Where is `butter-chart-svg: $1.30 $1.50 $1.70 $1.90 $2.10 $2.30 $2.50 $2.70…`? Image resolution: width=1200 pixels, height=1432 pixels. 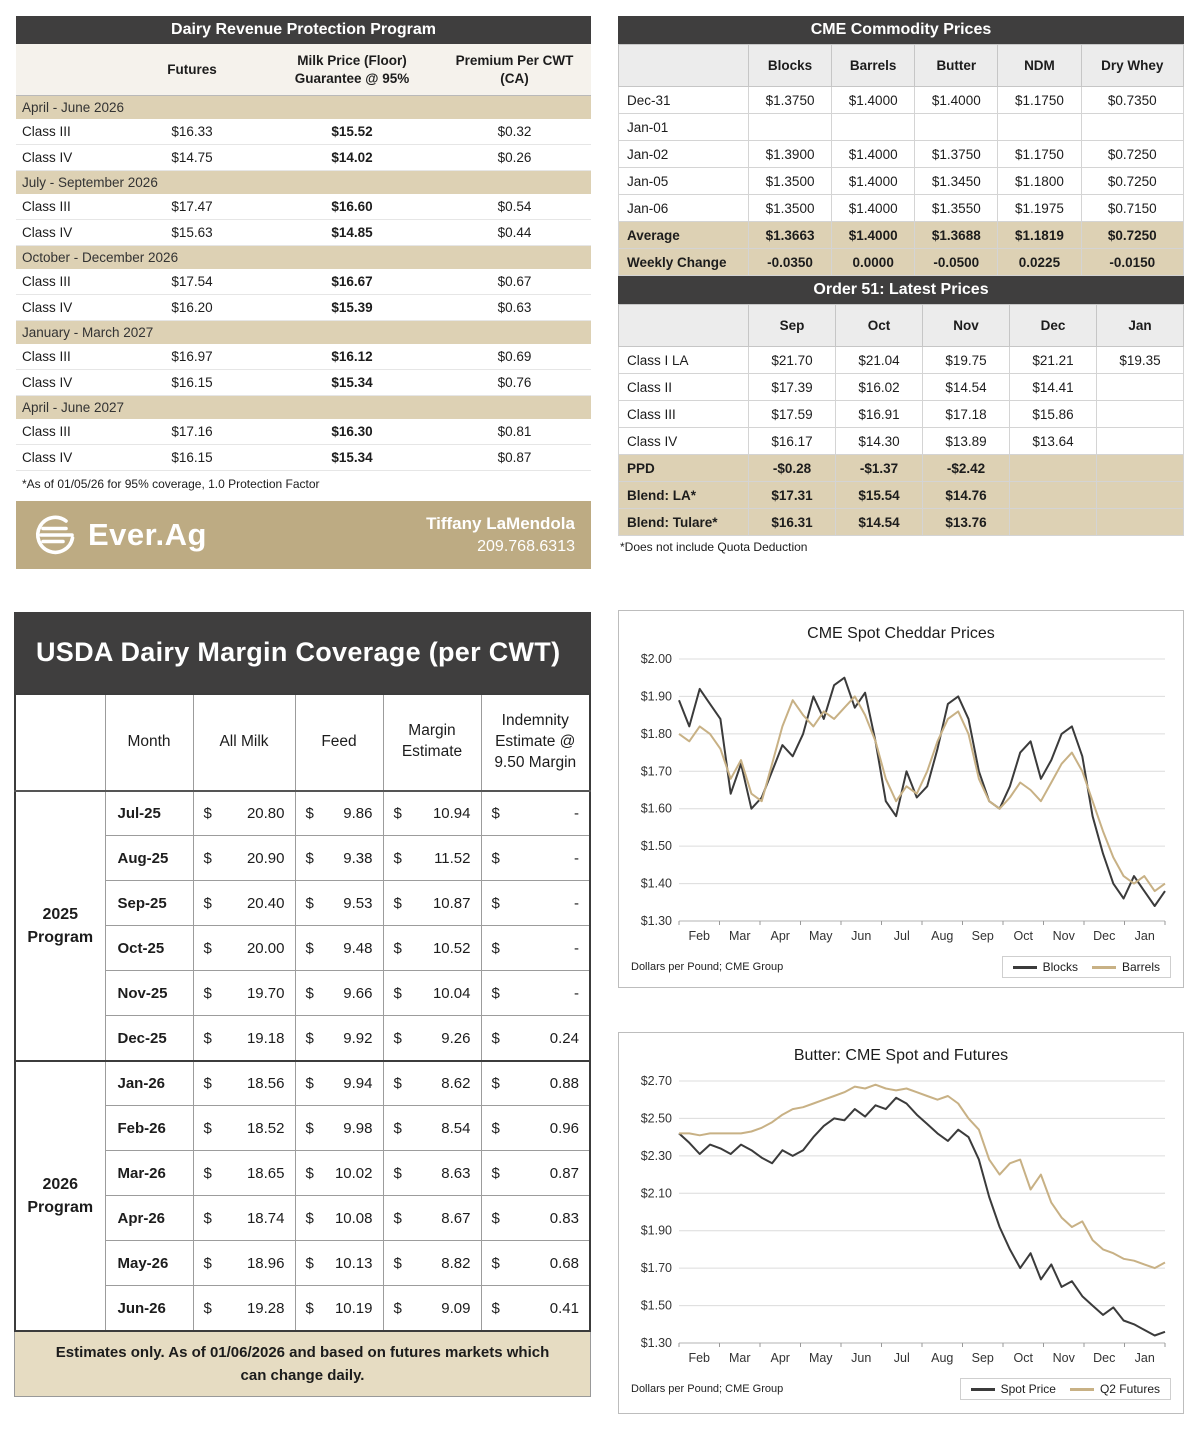
butter-chart-svg: $1.30 $1.50 $1.70 $1.90 $2.10 $2.30 $2.50 $2.70… is located at coordinates (903, 1219).